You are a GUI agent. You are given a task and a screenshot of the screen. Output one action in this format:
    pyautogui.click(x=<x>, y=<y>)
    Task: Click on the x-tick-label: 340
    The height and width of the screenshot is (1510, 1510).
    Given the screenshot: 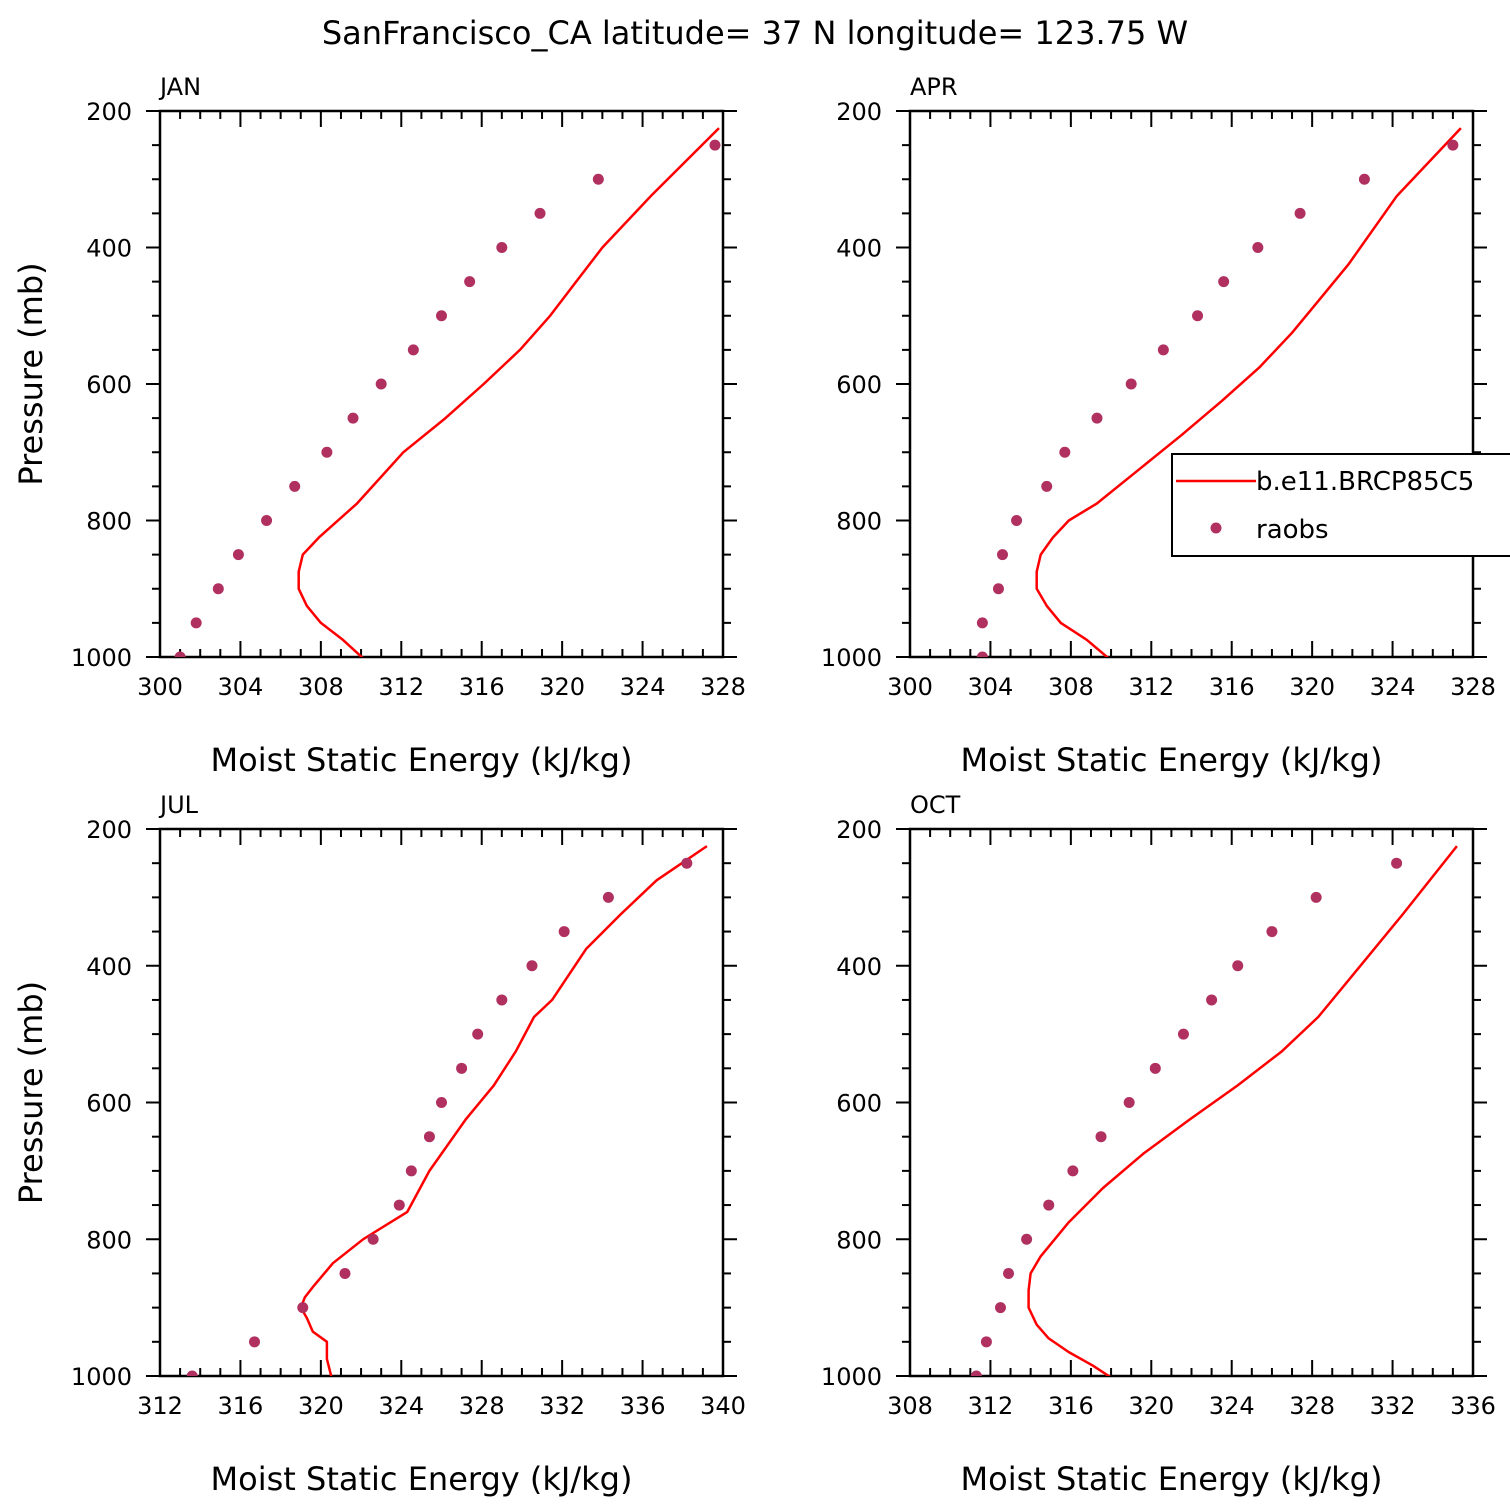 What is the action you would take?
    pyautogui.click(x=723, y=1406)
    